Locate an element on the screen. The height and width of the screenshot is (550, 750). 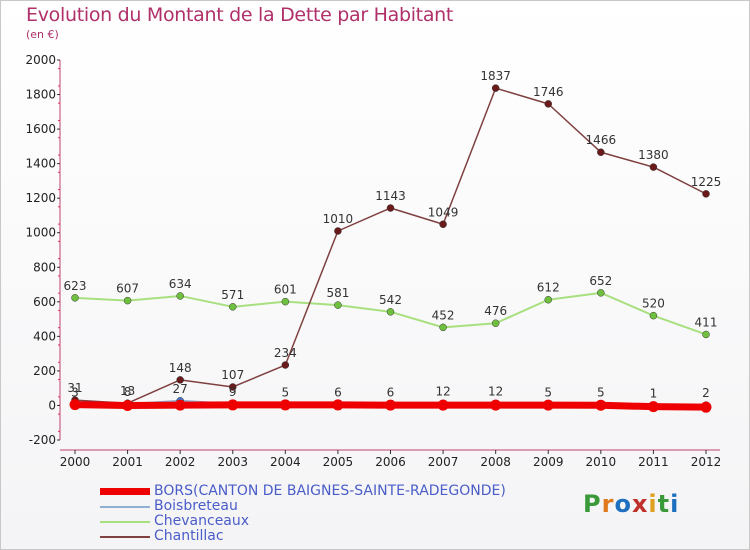
x-tick-label: 2007 is located at coordinates (443, 462).